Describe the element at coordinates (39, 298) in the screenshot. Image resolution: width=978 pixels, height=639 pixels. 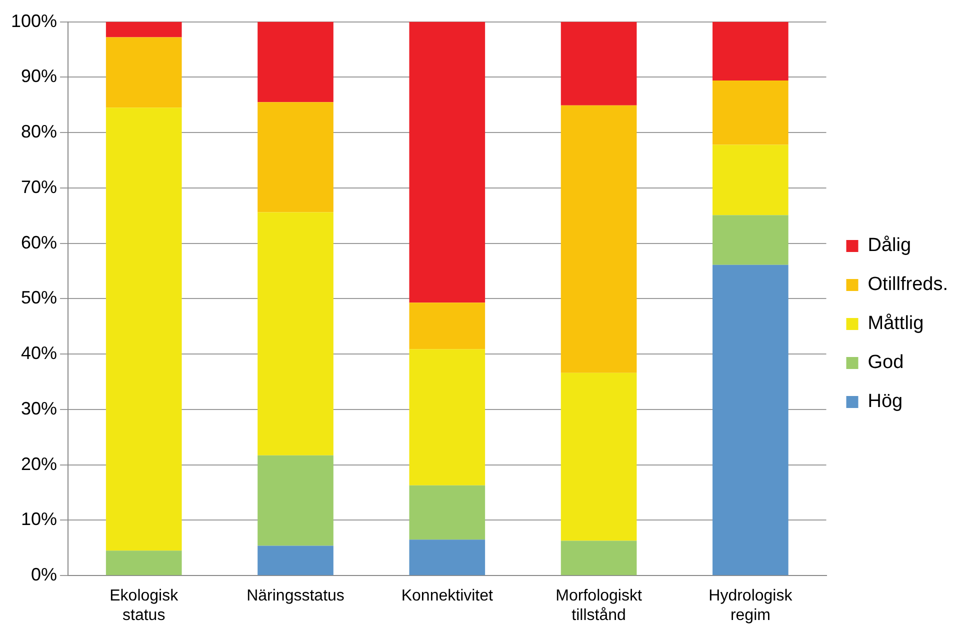
I see `y-tick-label: 50%` at that location.